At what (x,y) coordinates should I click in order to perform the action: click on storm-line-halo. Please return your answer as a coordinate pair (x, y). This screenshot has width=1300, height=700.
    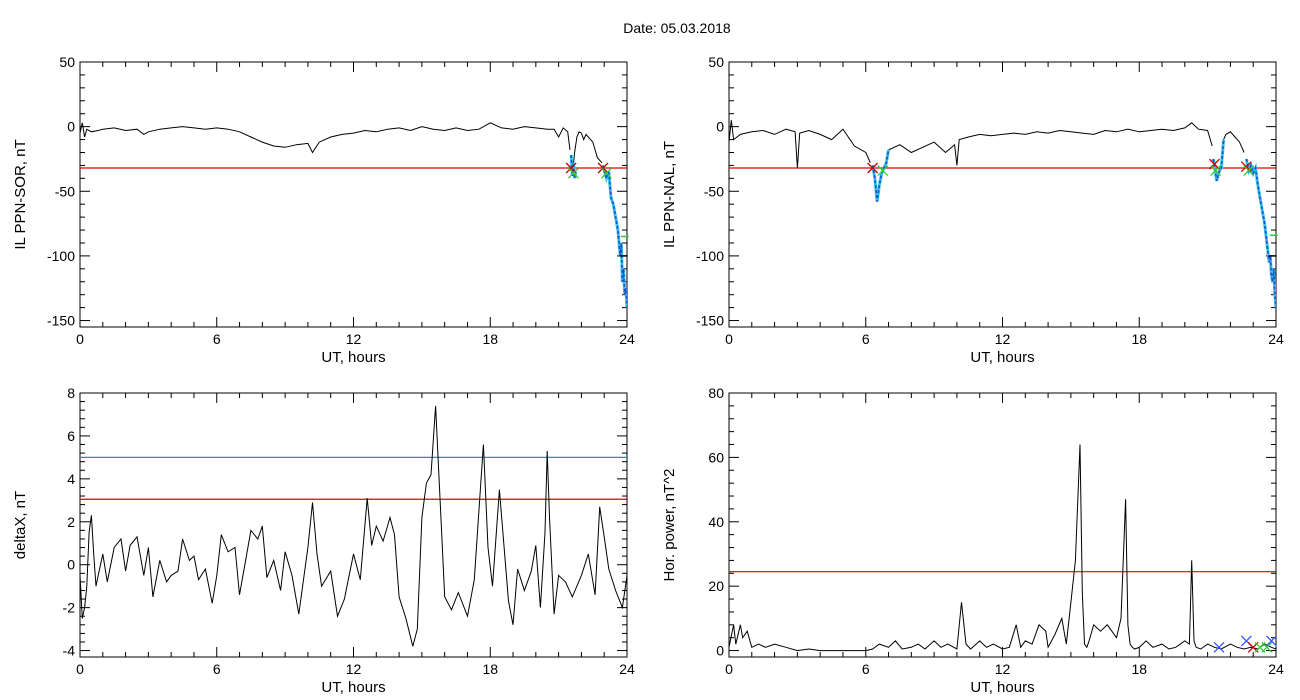
    Looking at the image, I should click on (1260, 233).